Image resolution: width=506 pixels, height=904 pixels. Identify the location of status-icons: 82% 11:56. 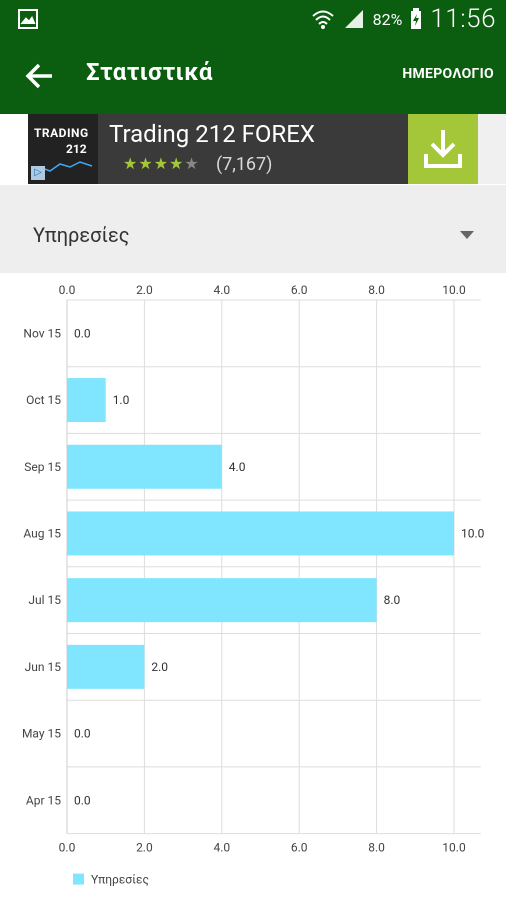
(403, 19).